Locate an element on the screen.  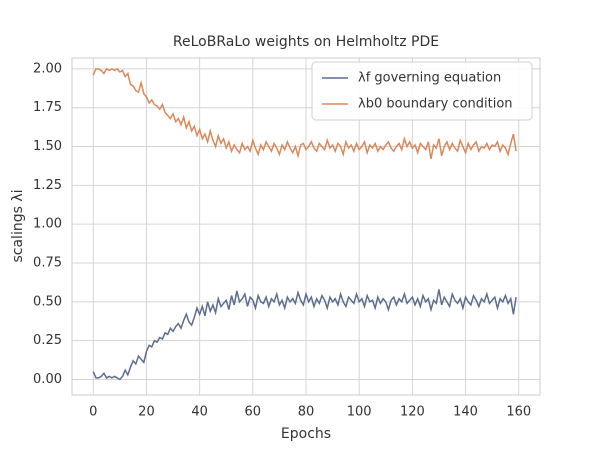
x-tick-label: 0 is located at coordinates (93, 412).